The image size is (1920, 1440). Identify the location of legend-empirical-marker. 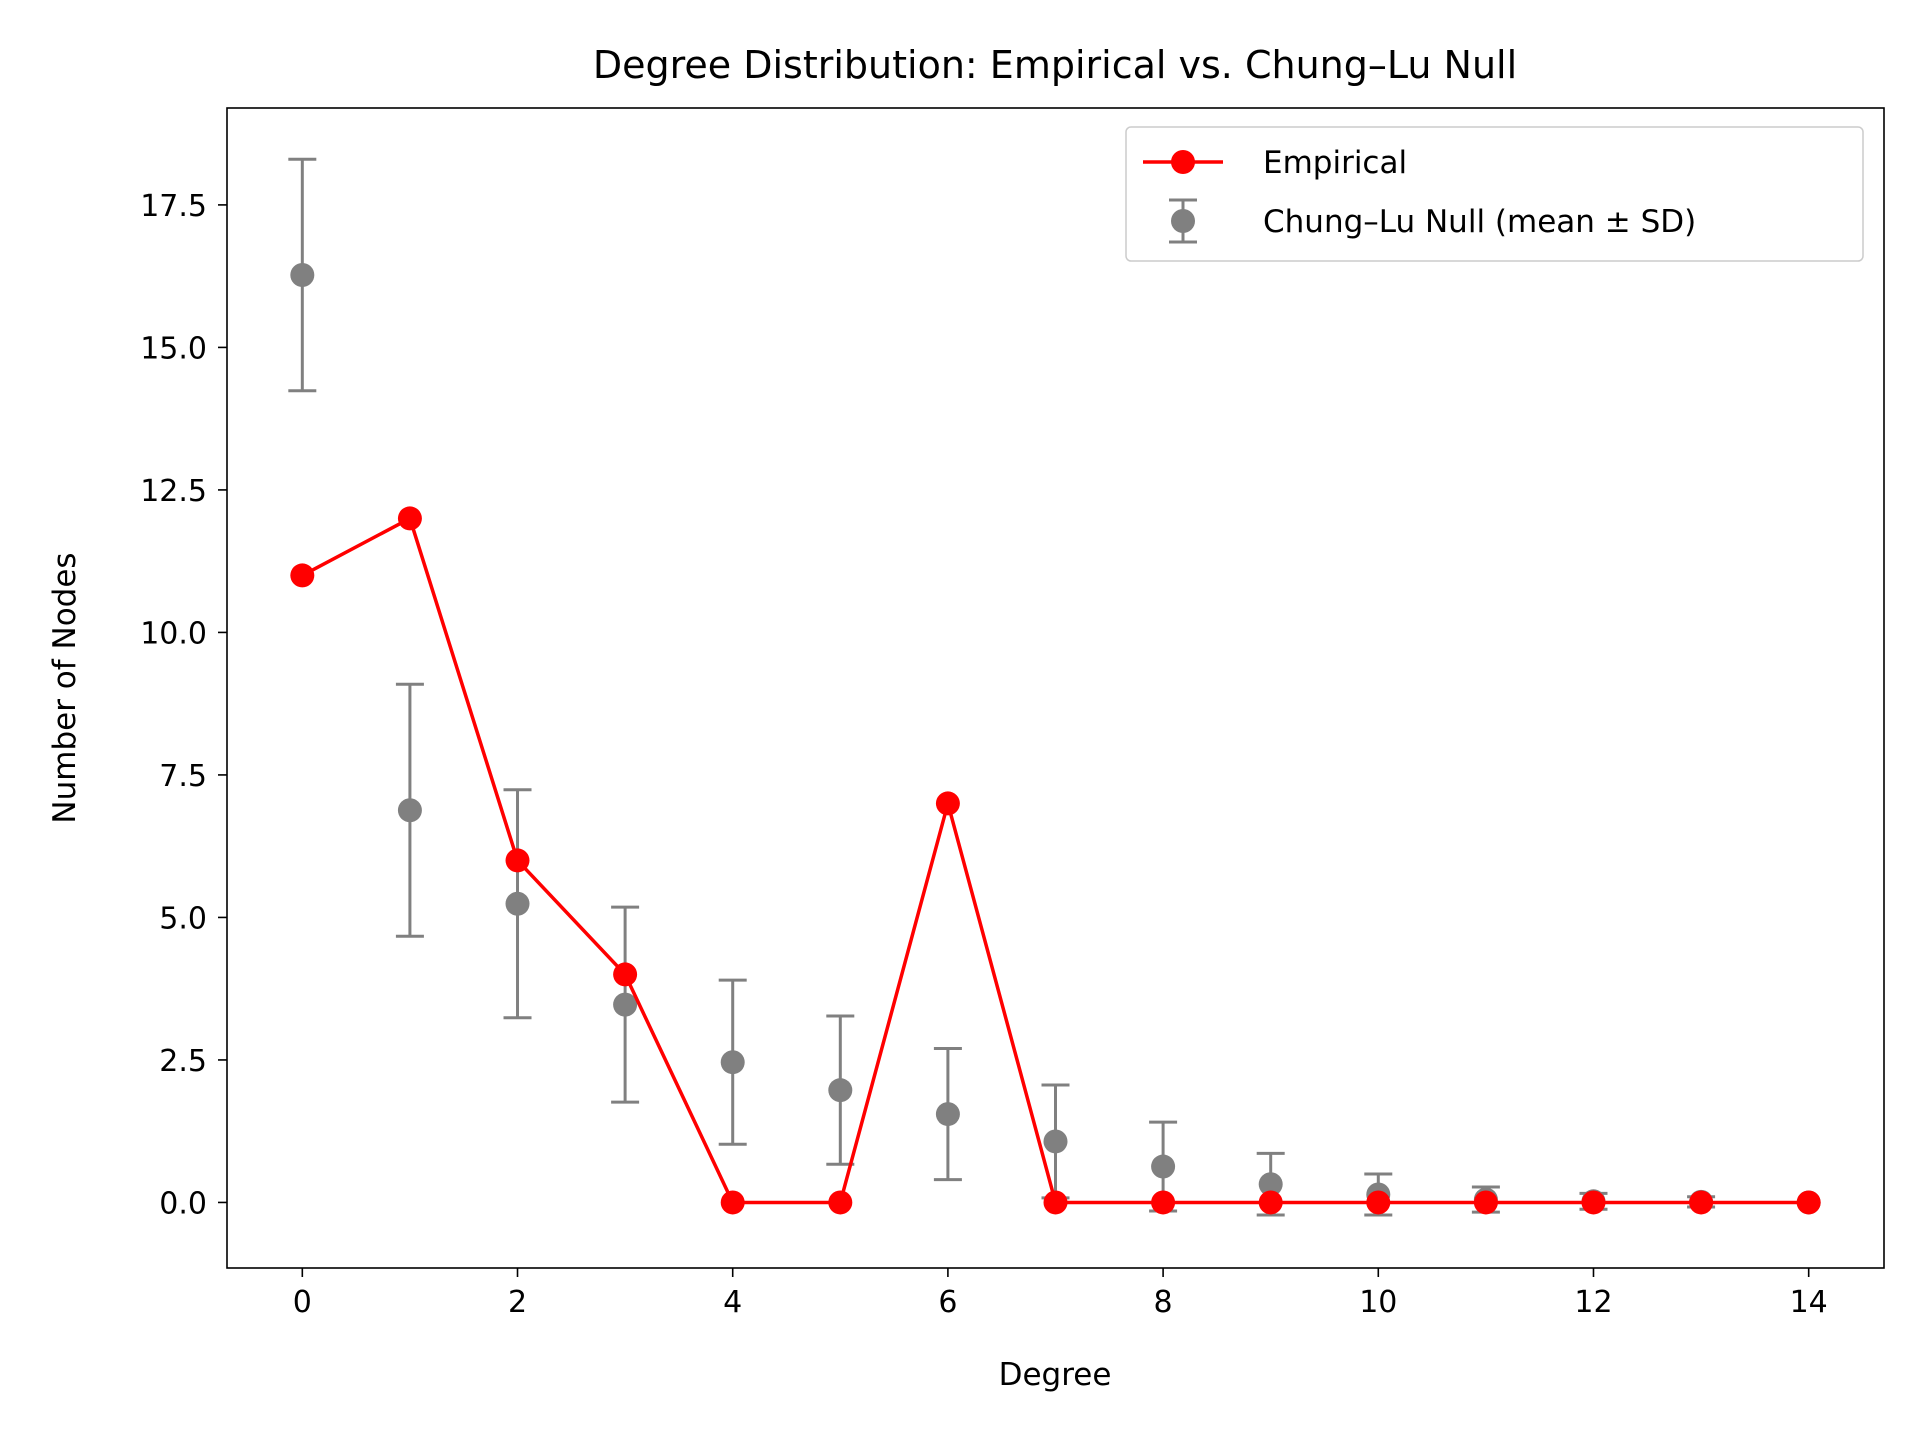
(1183, 162).